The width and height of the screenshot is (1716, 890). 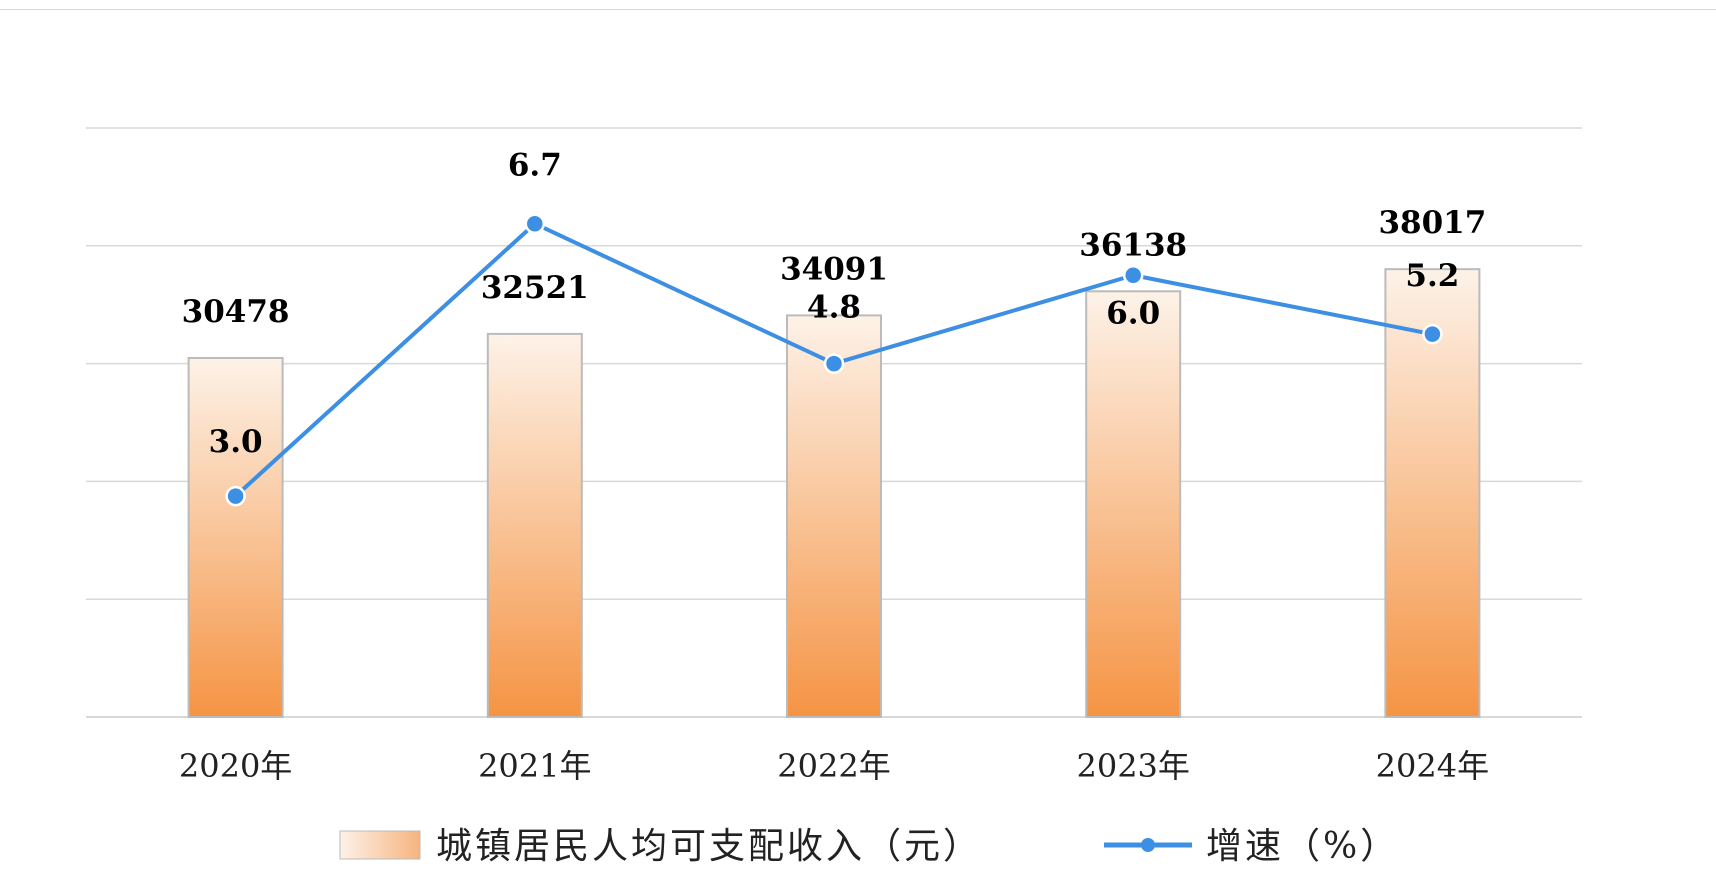 What do you see at coordinates (858, 9) in the screenshot?
I see `top-border` at bounding box center [858, 9].